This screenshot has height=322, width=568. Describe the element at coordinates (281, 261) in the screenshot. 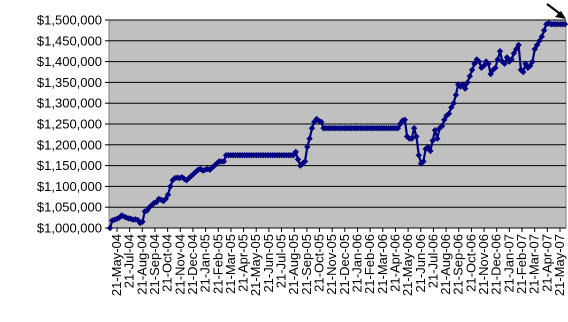

I see `x-tick-label: 21-Jul-05` at that location.